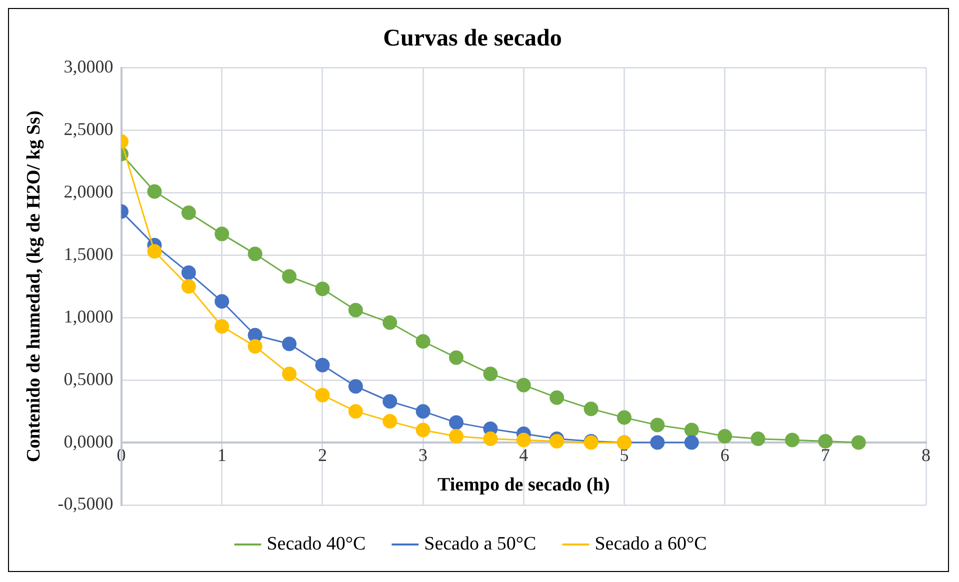 This screenshot has width=959, height=582. What do you see at coordinates (33, 286) in the screenshot?
I see `y-axis-title: Contenido de humedad, (kg de H2O/ kg Ss)` at bounding box center [33, 286].